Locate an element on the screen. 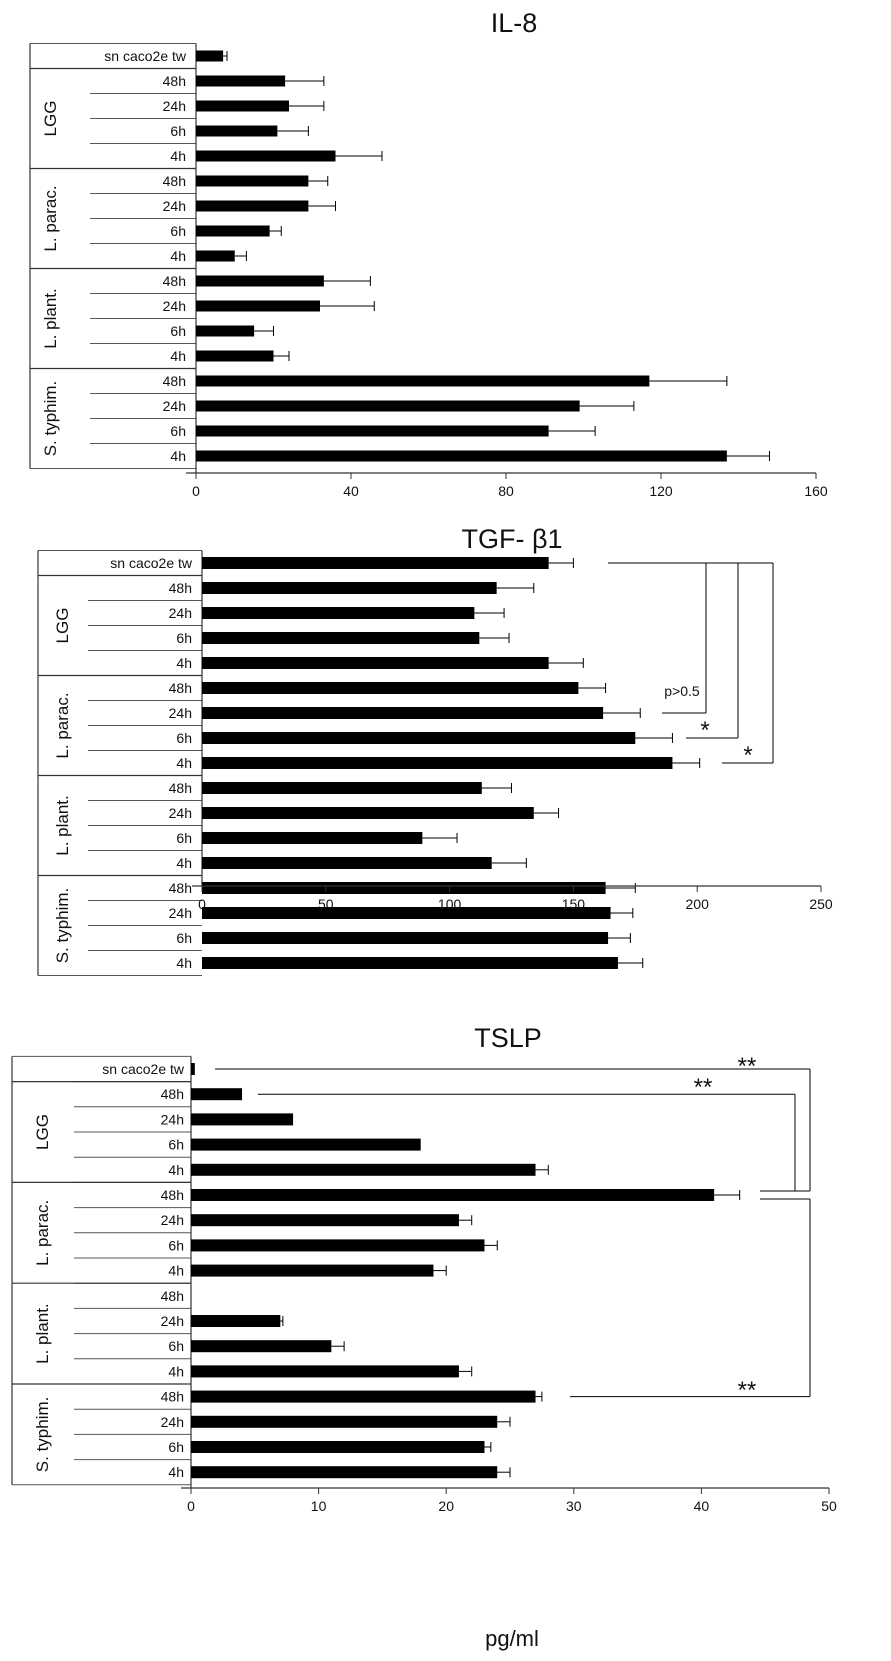 The height and width of the screenshot is (1661, 891). tick-label: sn caco2e tw is located at coordinates (143, 1069).